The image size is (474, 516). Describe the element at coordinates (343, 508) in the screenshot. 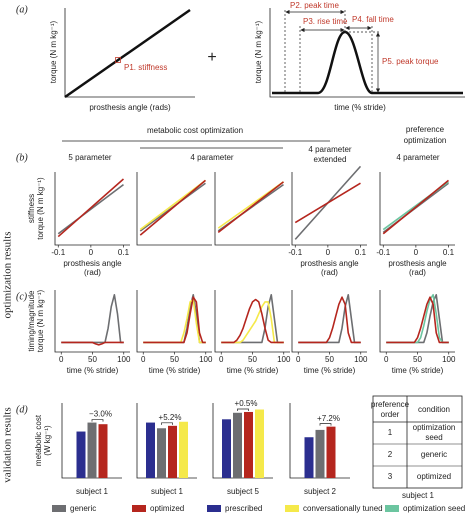

I see `legend-label: conversationally tuned` at that location.